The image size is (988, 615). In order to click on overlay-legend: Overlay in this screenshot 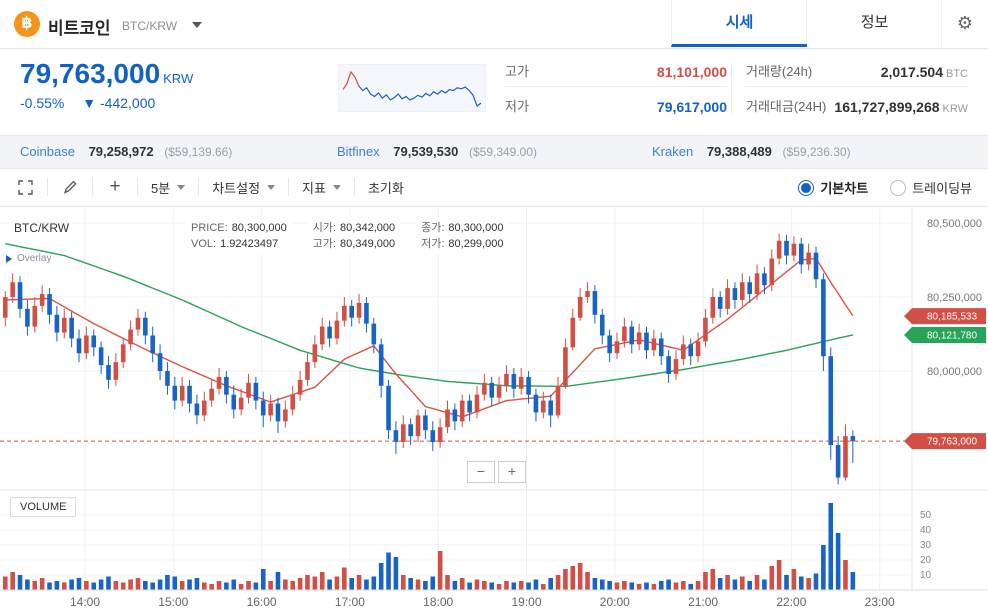, I will do `click(28, 258)`.